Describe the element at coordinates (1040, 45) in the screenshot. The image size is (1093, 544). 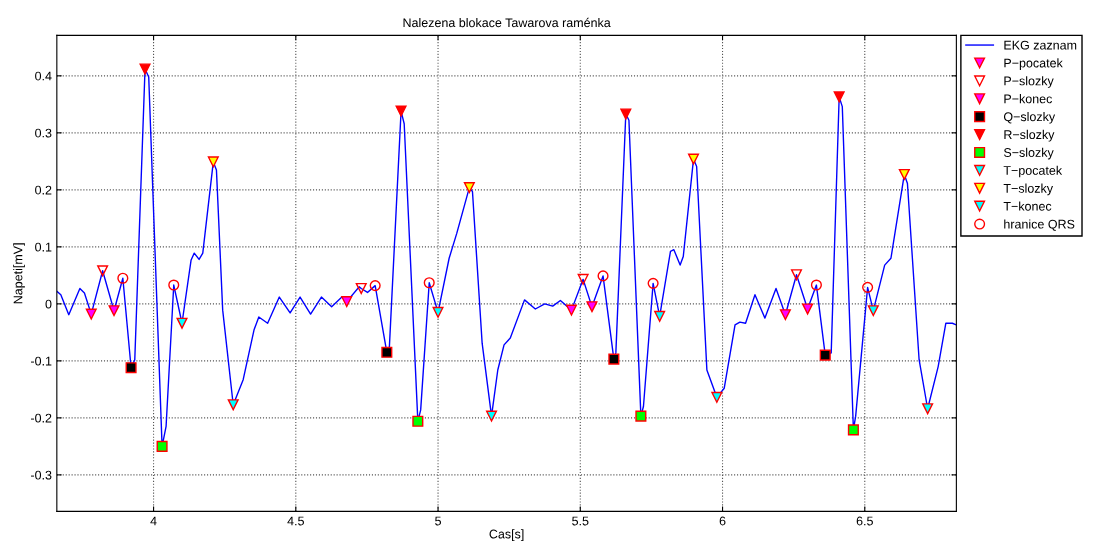
I see `legend-label: EKG zaznam` at that location.